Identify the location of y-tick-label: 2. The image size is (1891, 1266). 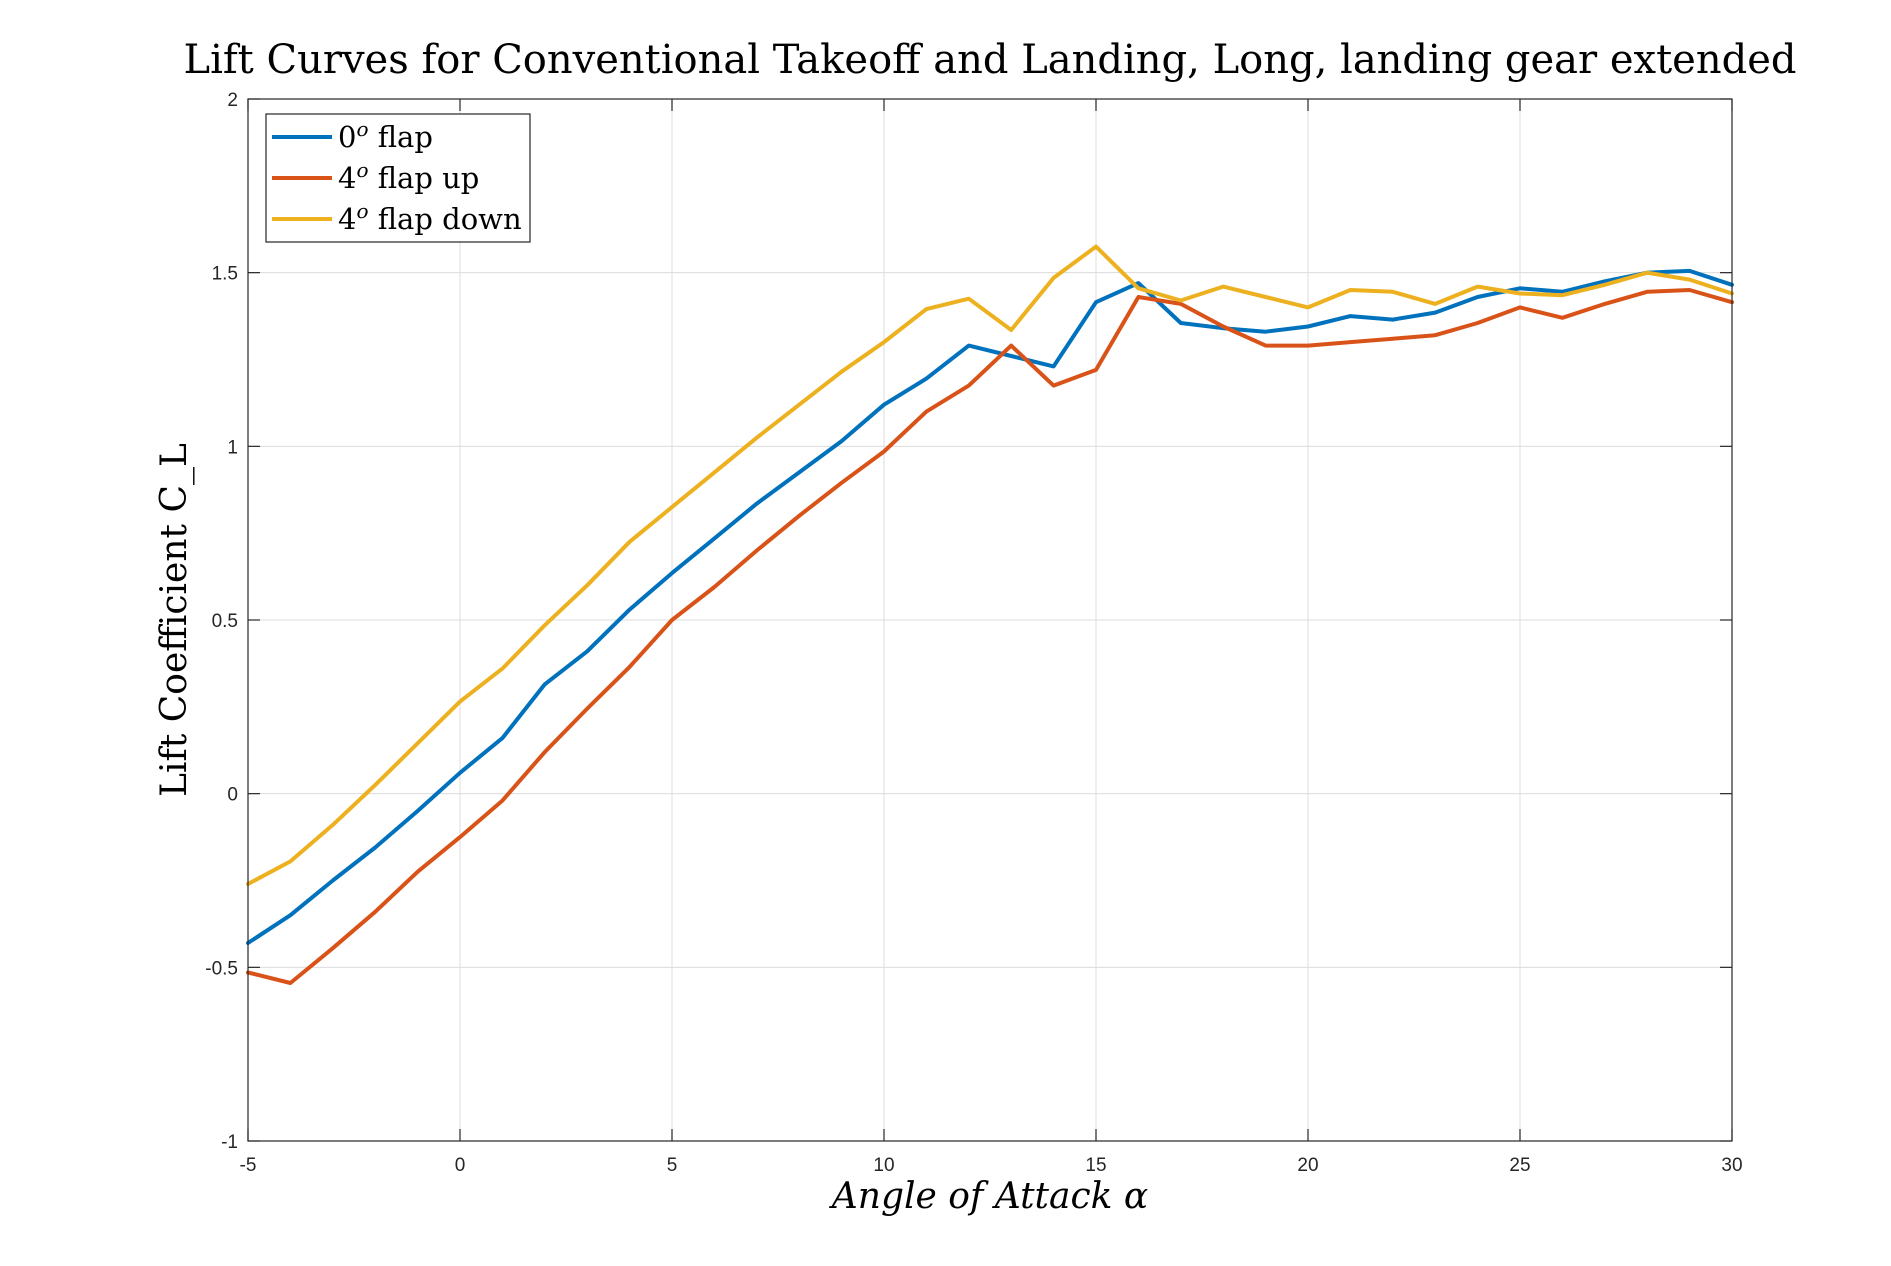
(232, 100).